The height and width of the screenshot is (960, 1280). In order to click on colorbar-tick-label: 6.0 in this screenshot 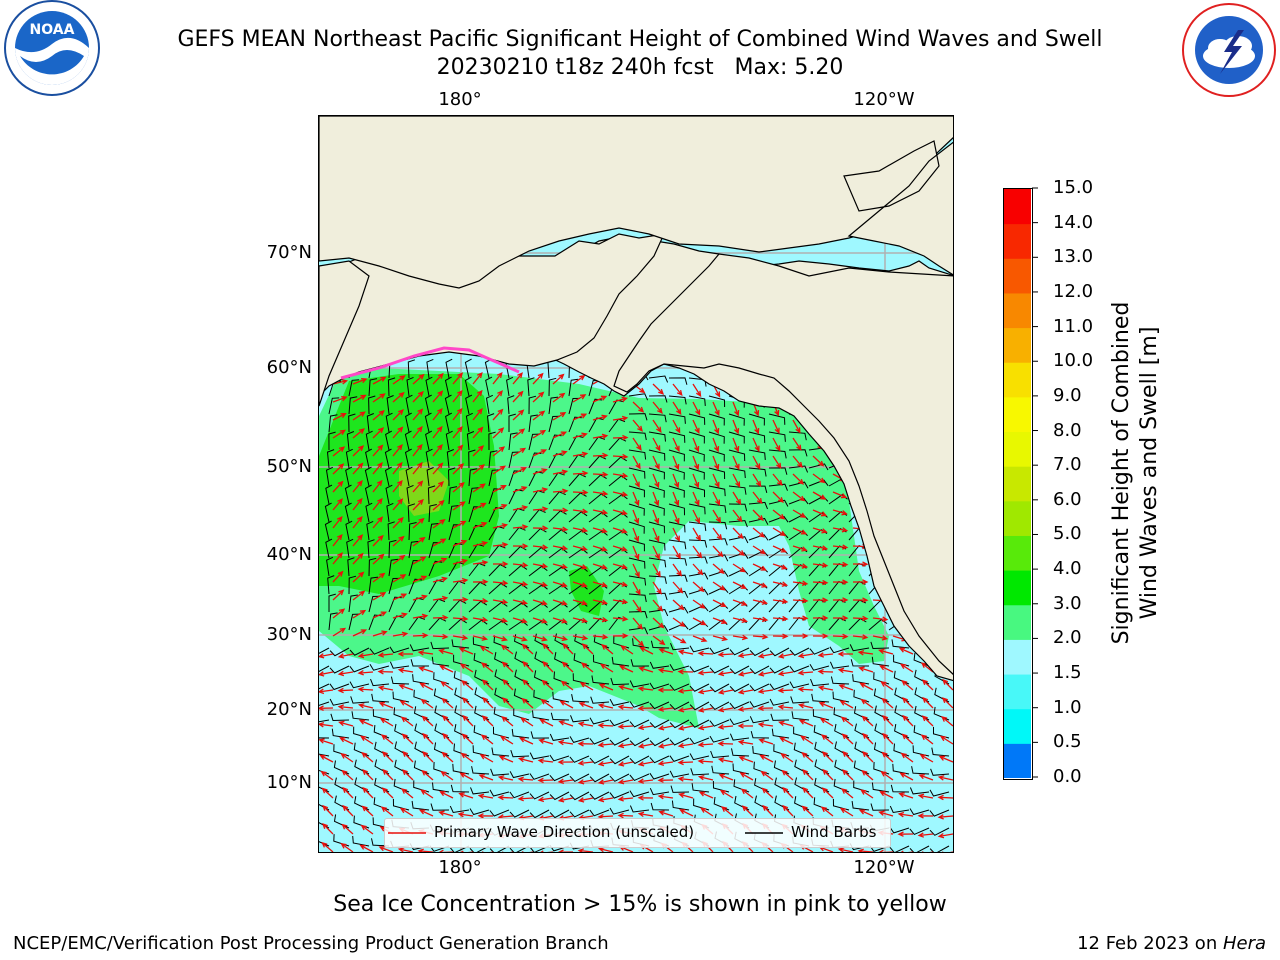, I will do `click(1067, 499)`.